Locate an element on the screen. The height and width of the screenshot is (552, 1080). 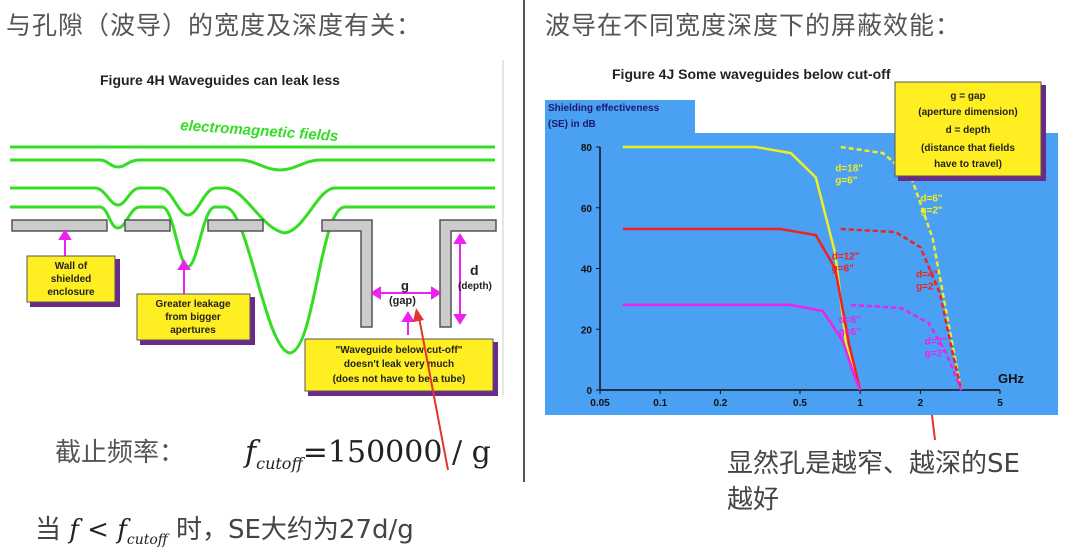
x-tick-label: 0.1 is located at coordinates (660, 403).